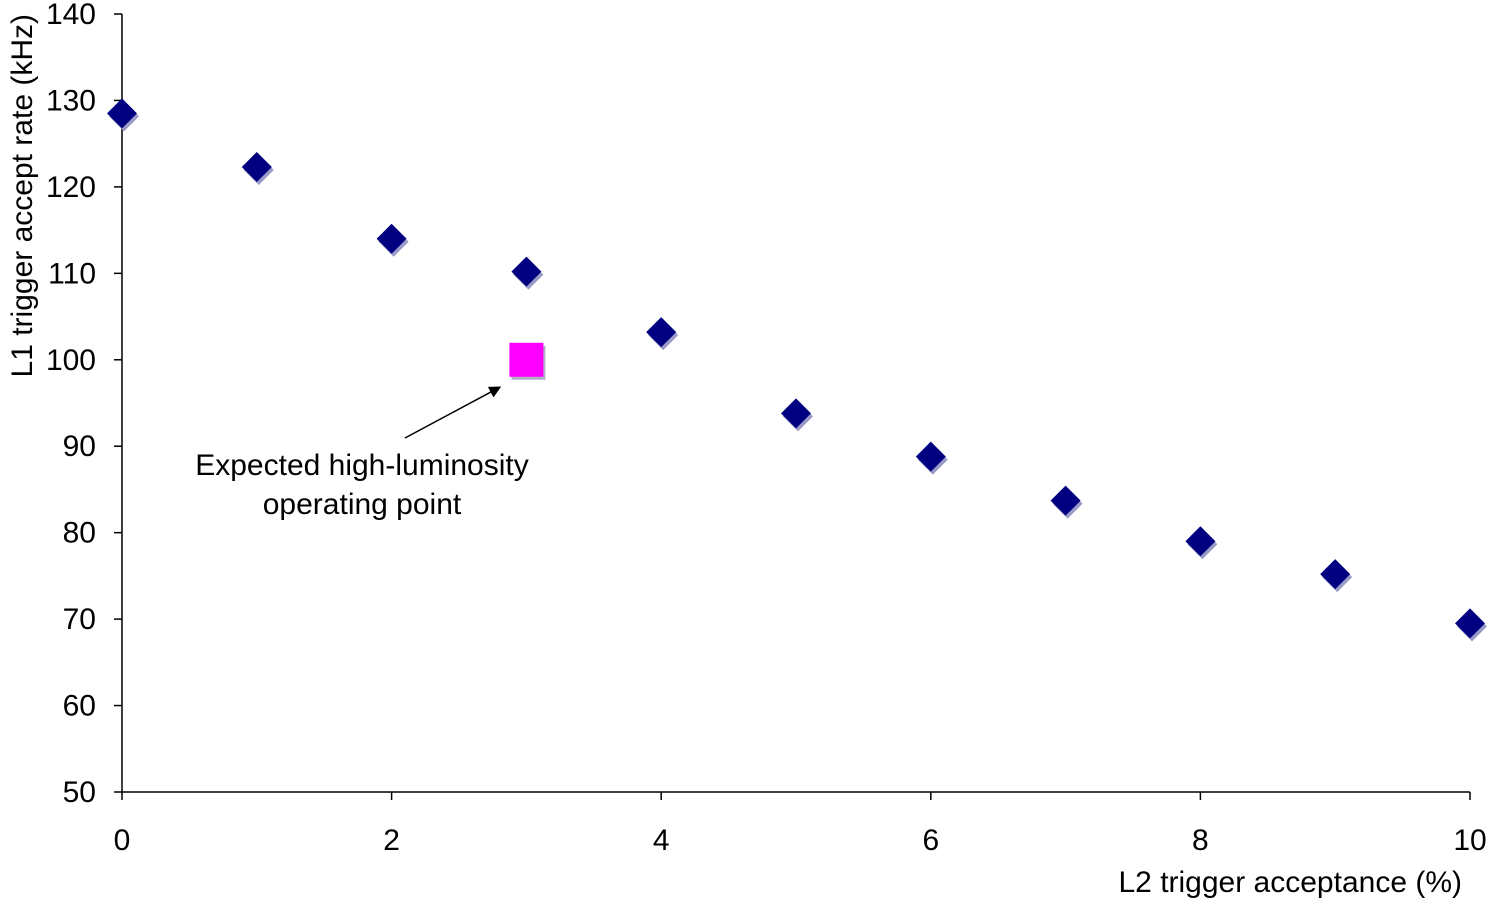 The width and height of the screenshot is (1491, 901). I want to click on annotation-arrow, so click(453, 412).